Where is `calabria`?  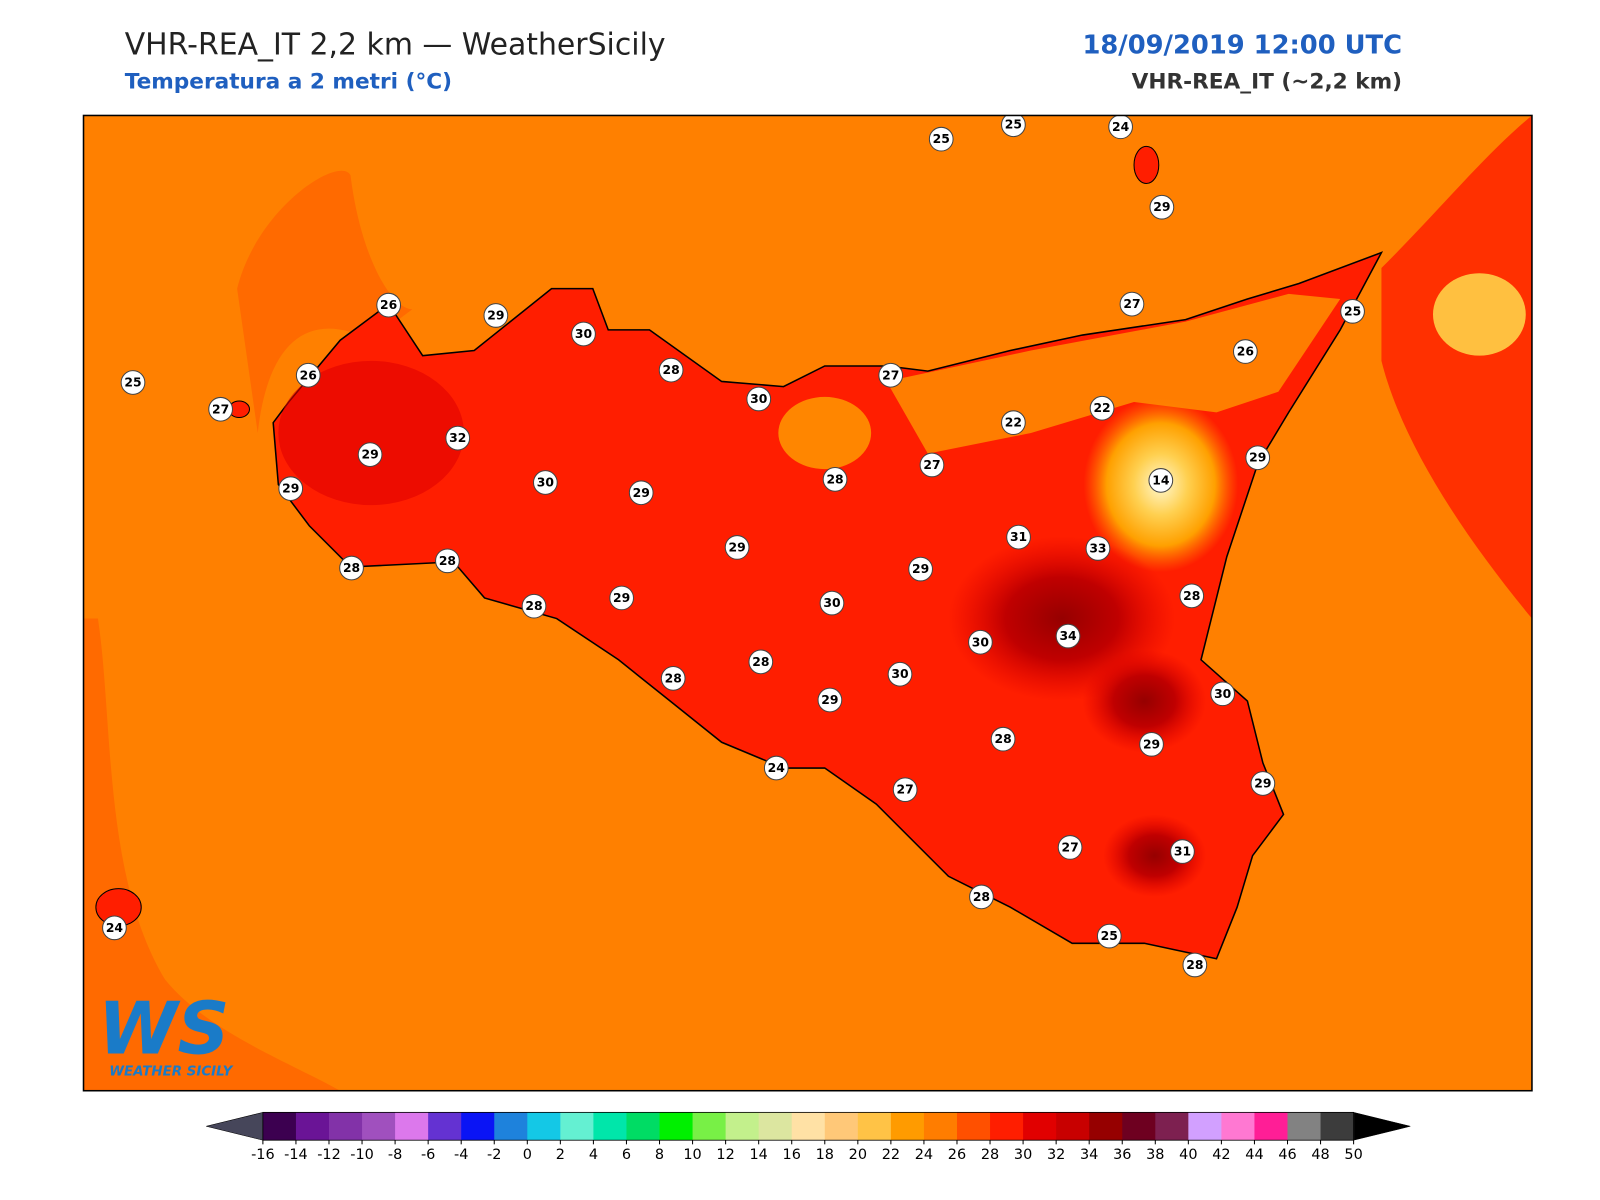
calabria is located at coordinates (1456, 367).